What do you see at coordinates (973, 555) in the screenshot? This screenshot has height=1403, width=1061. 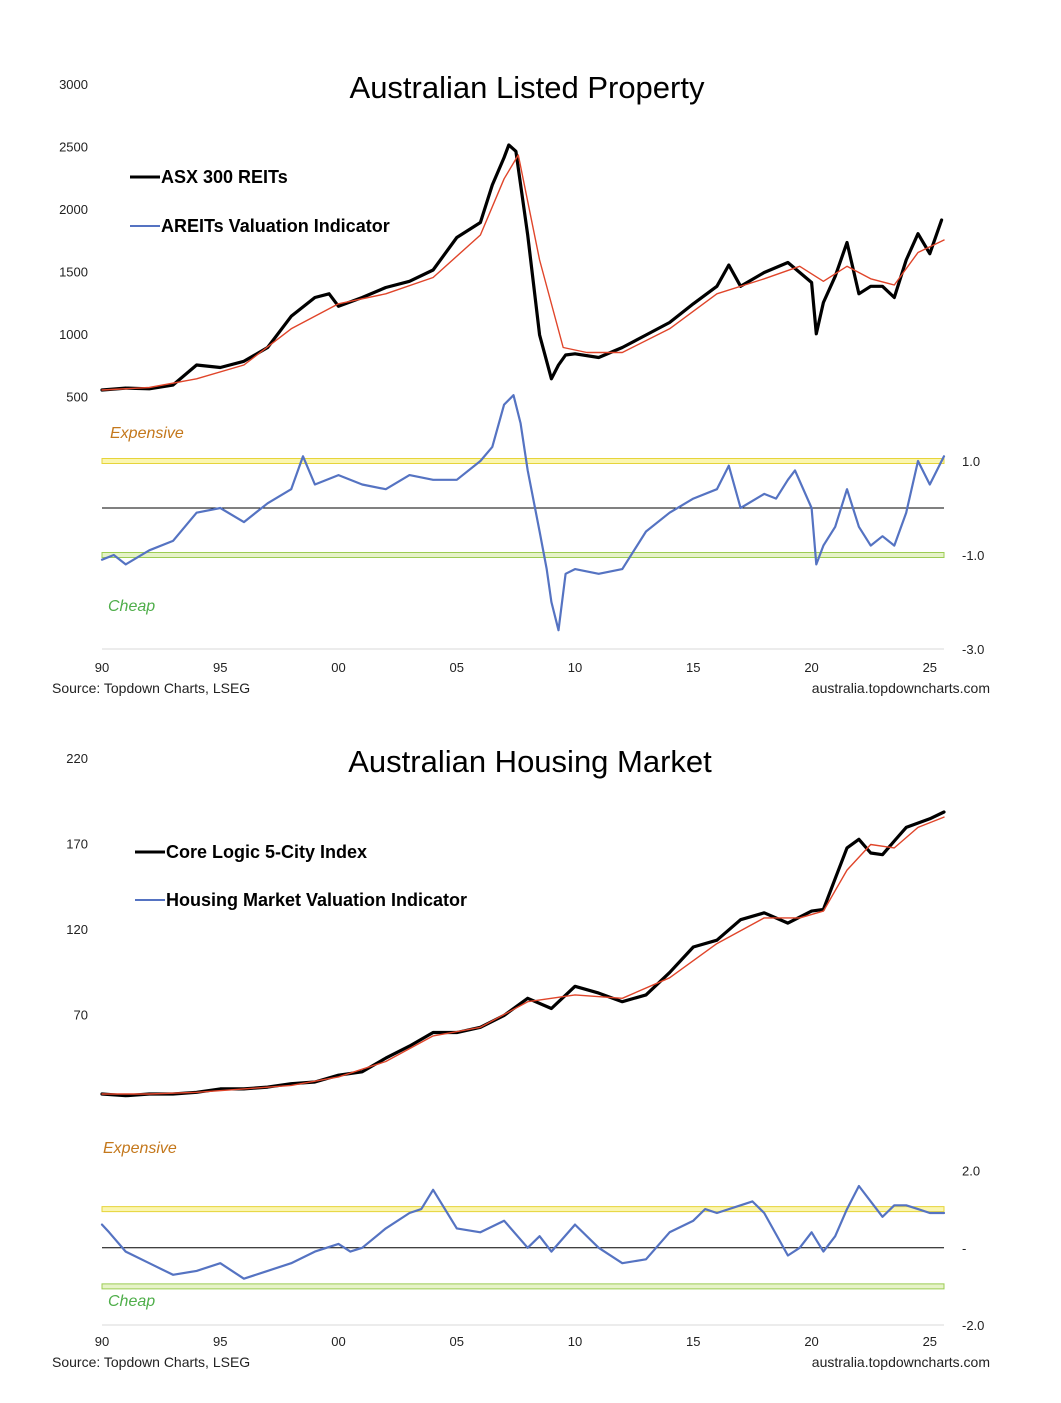 I see `y-right-tick-label: -1.0` at bounding box center [973, 555].